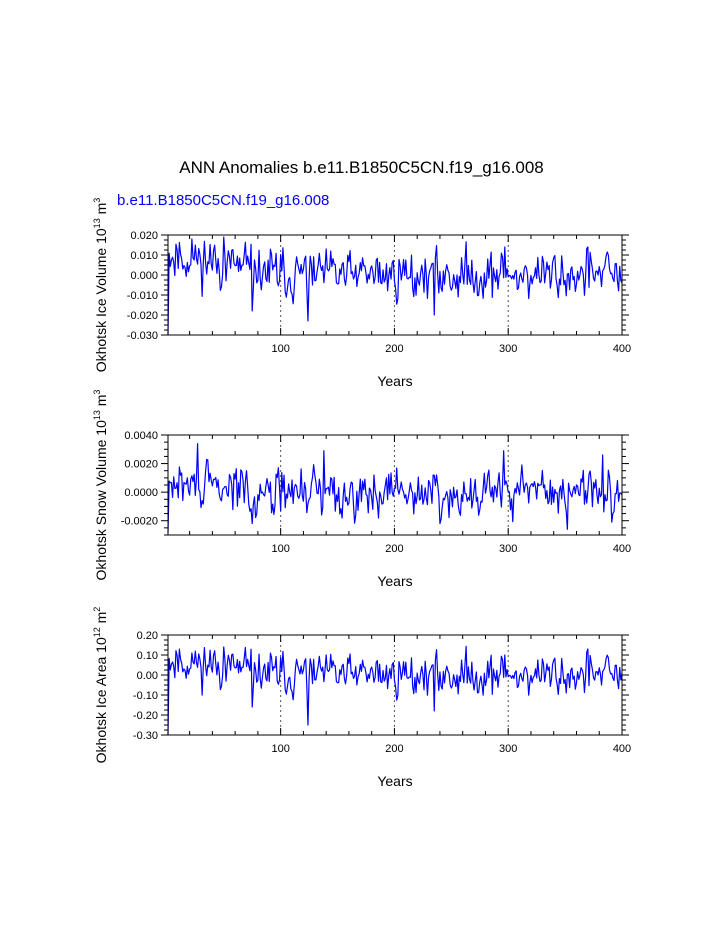  Describe the element at coordinates (145, 696) in the screenshot. I see `y-tick-label: -0.10` at that location.